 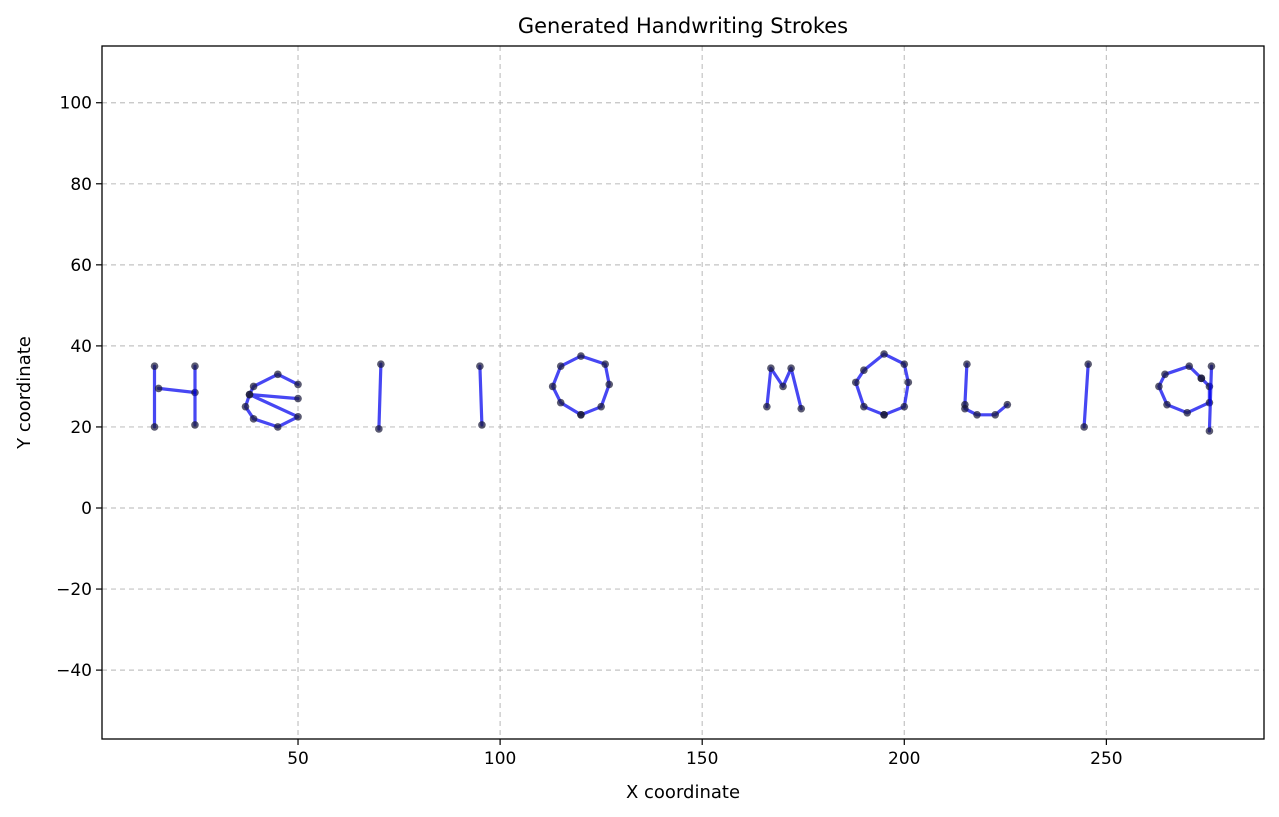 I want to click on y-tick-label: −40, so click(x=74, y=671).